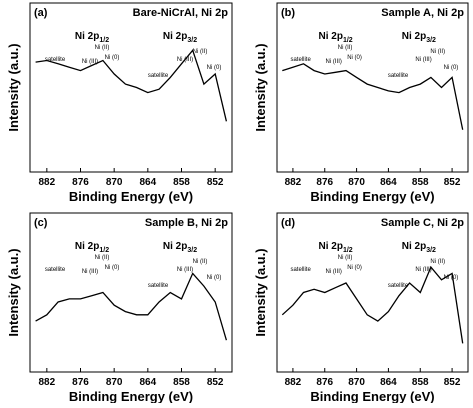  I want to click on panel-title: Sample B, Ni 2p, so click(186, 223).